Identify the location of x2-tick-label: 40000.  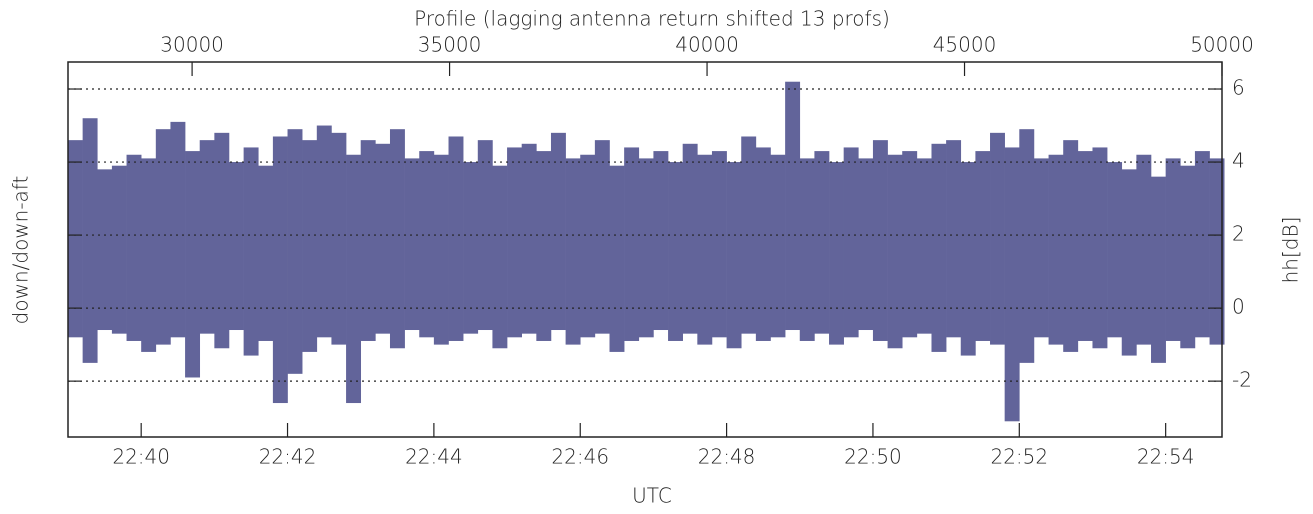
(707, 45).